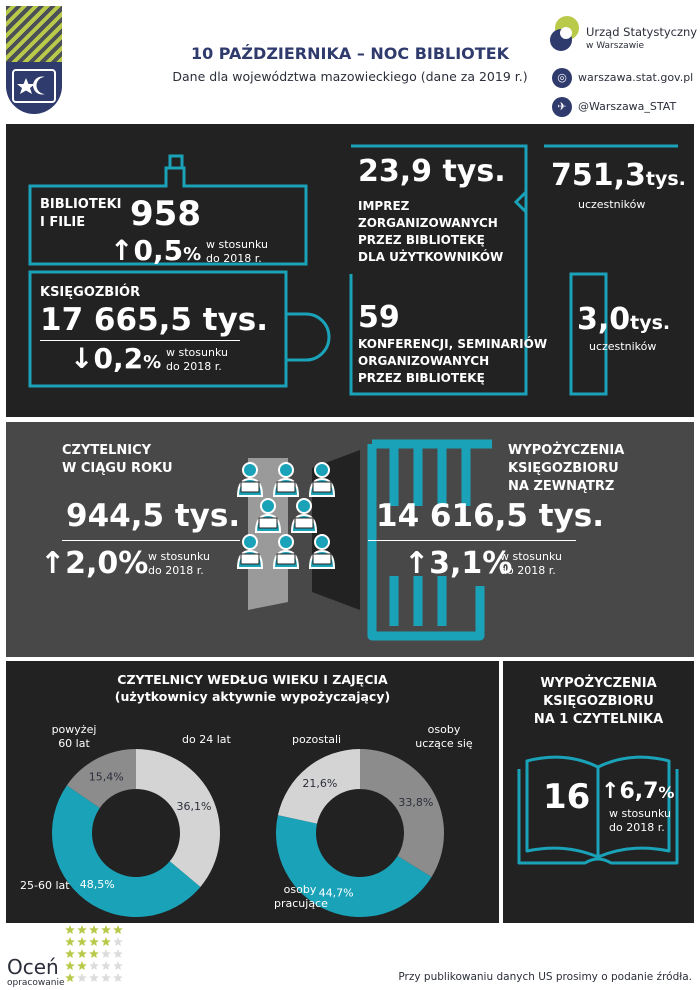  Describe the element at coordinates (63, 222) in the screenshot. I see `libraries-label-2: I FILIE` at that location.